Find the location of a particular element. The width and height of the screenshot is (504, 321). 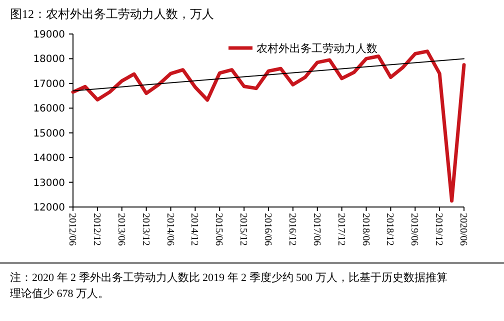

y-tick-label: 16000 is located at coordinates (49, 109).